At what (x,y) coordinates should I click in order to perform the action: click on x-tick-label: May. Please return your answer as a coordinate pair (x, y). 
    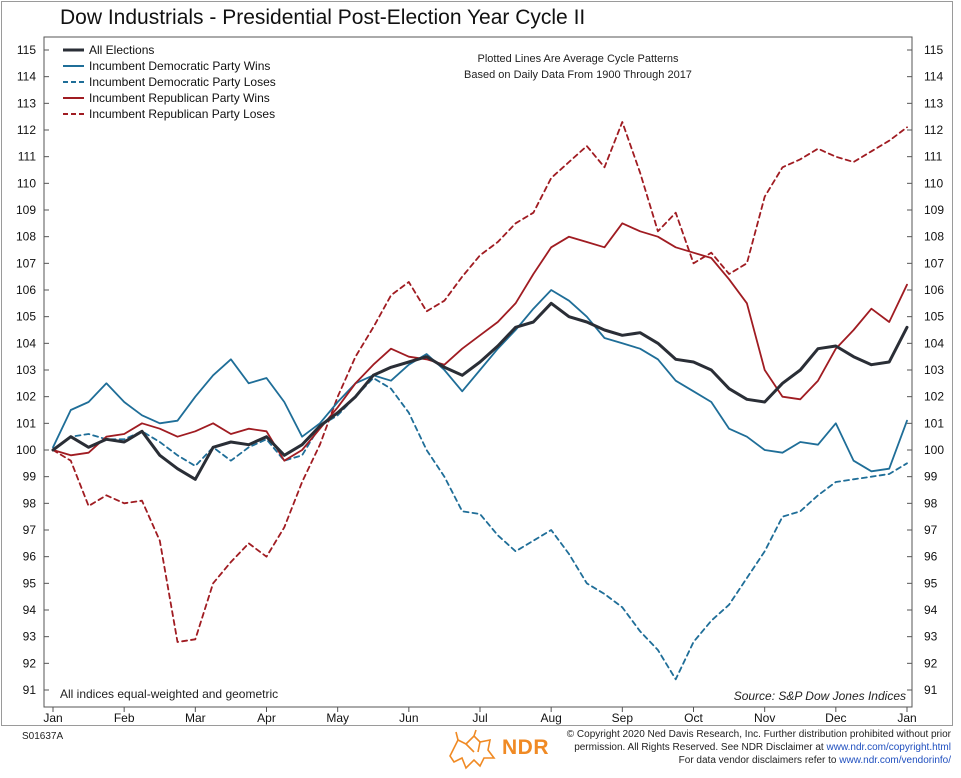
    Looking at the image, I should click on (337, 718).